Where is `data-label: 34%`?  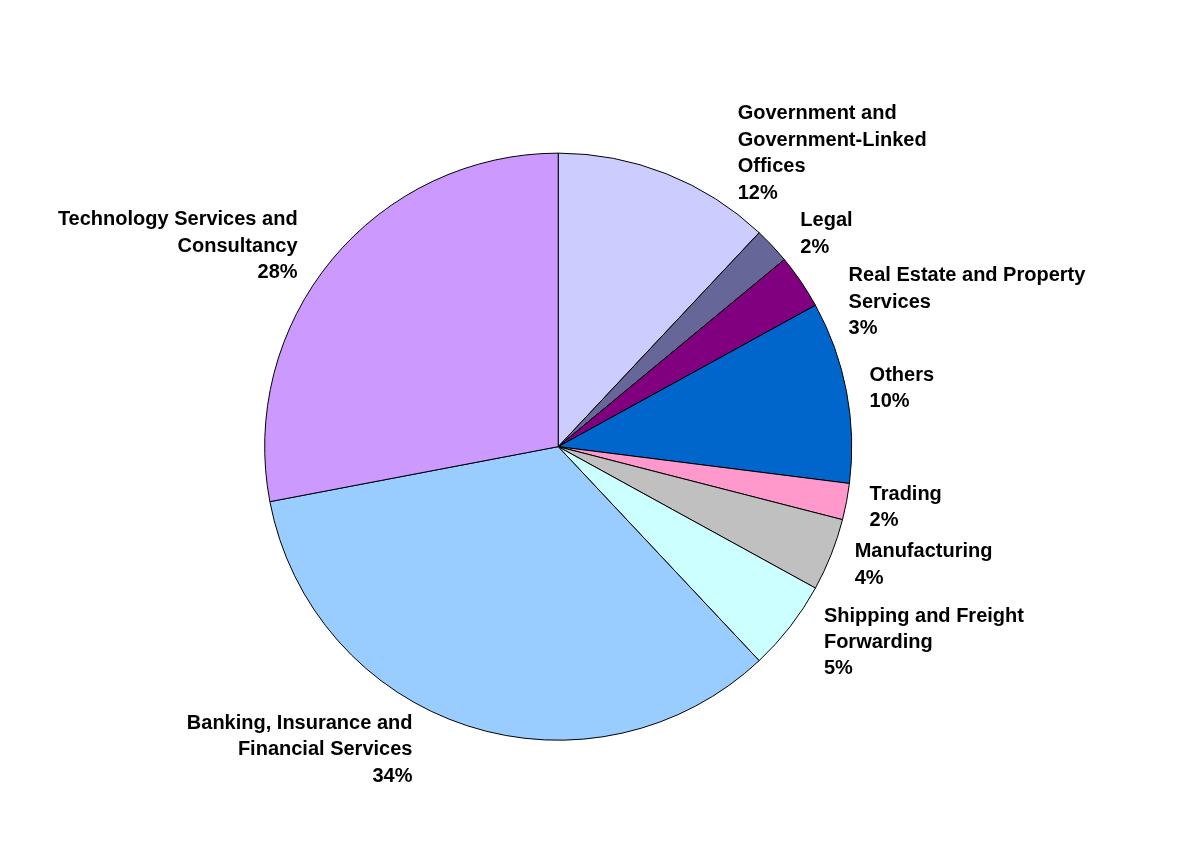
data-label: 34% is located at coordinates (392, 774).